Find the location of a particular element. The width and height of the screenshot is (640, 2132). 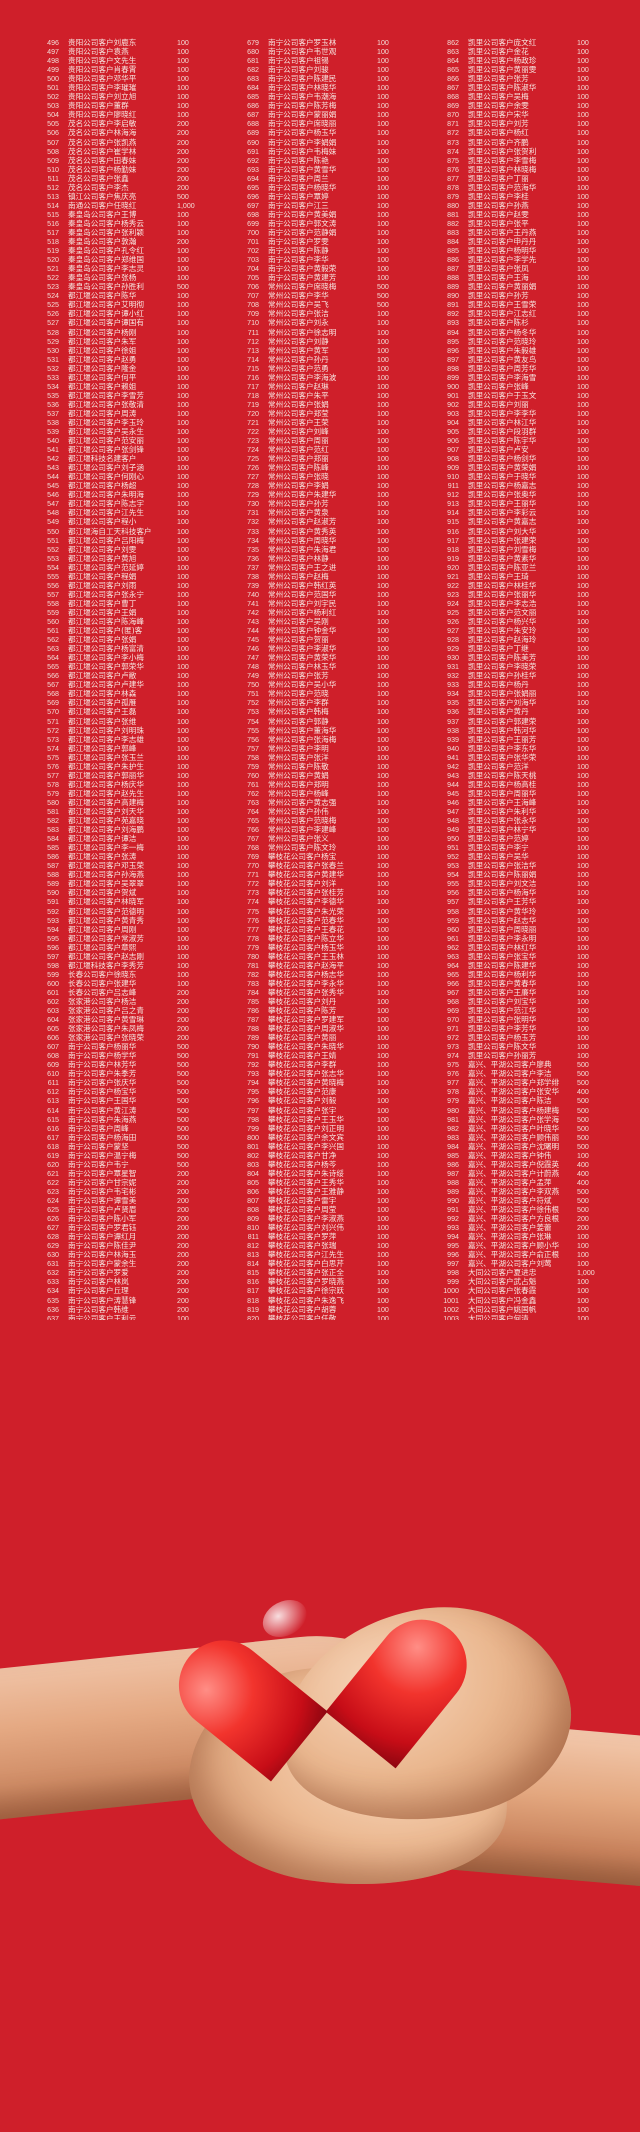

donor-row: 593 都江堰公司客户黄青秀 100 is located at coordinates (120, 920).